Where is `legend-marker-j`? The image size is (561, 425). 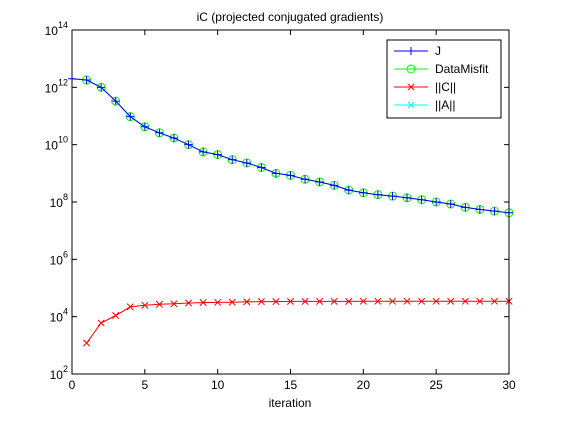 legend-marker-j is located at coordinates (411, 51).